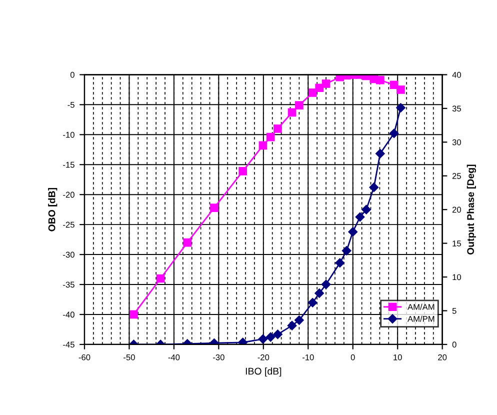 The width and height of the screenshot is (497, 415). I want to click on legend-label: AM/AM, so click(421, 307).